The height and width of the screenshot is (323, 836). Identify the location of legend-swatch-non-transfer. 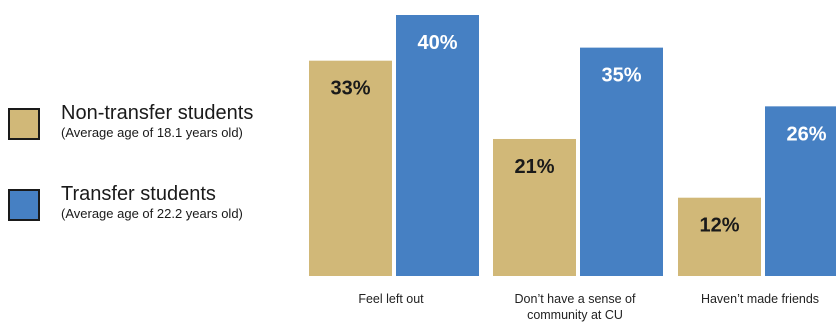
(24, 124).